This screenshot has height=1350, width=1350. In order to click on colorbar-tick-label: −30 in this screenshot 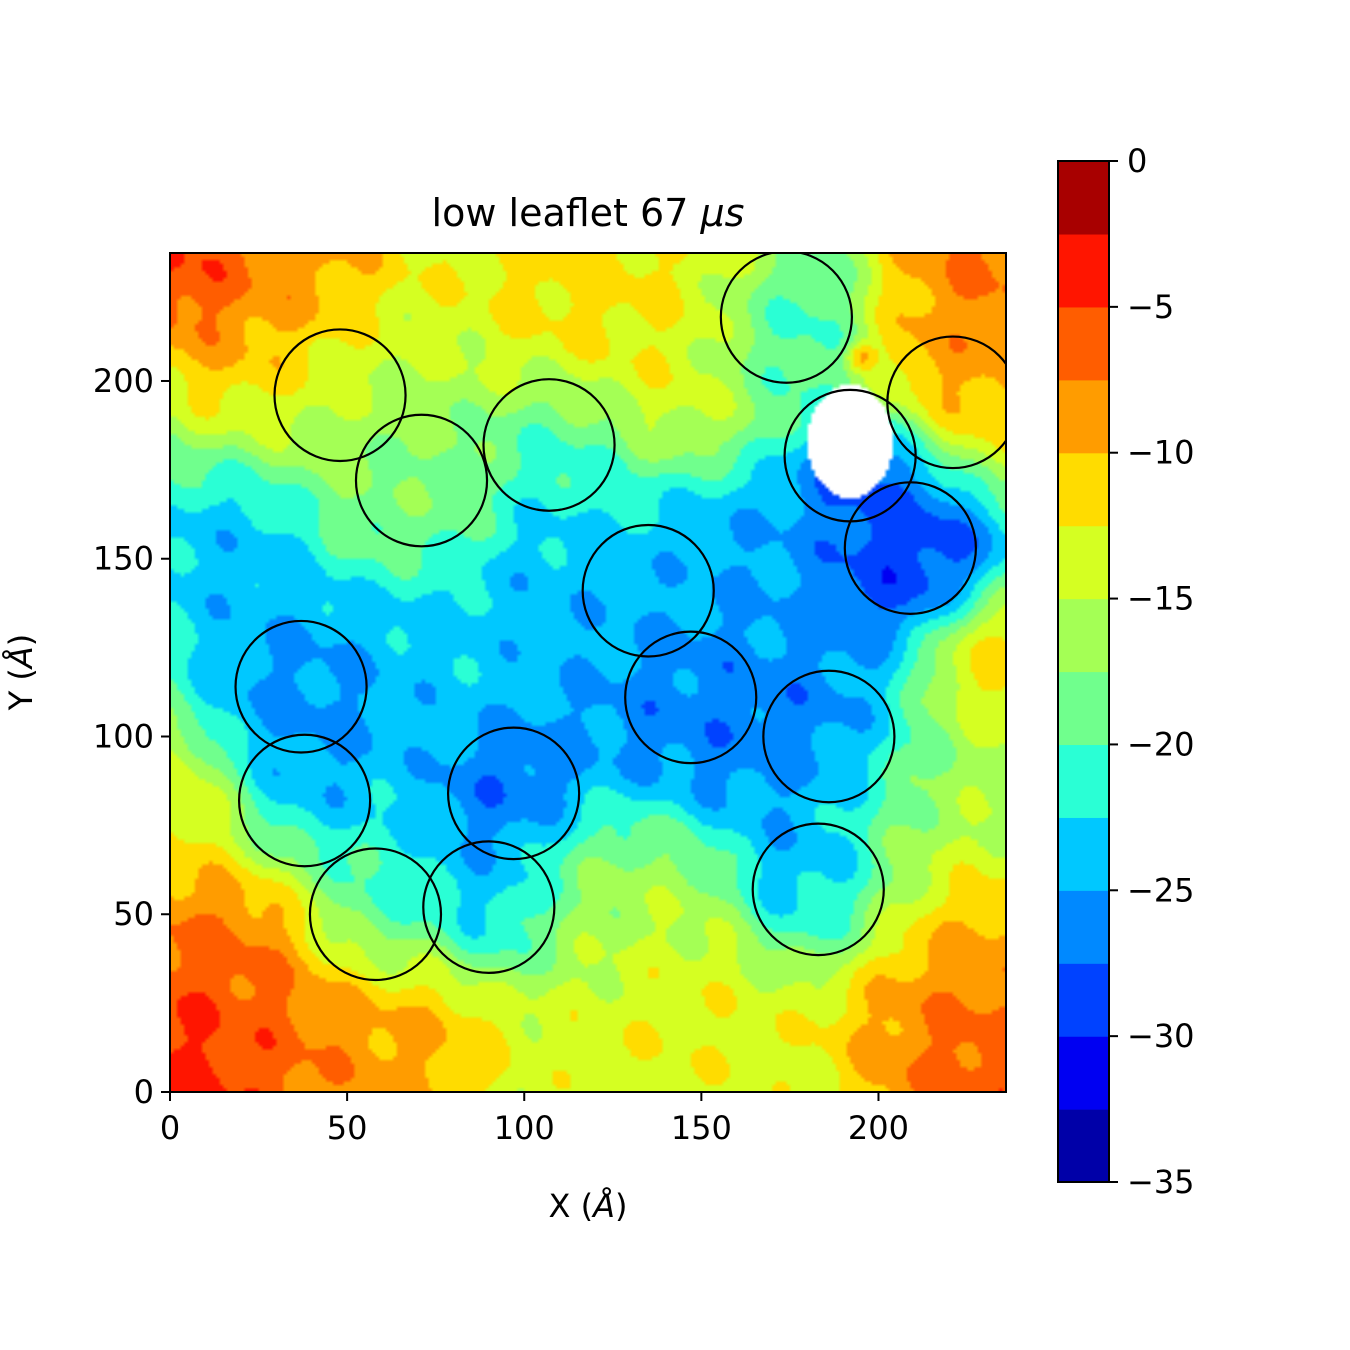, I will do `click(1161, 1036)`.